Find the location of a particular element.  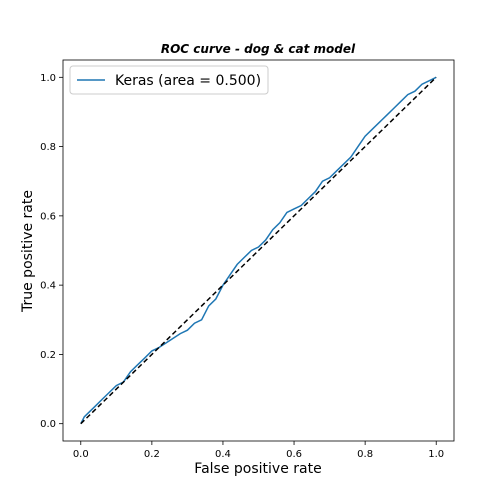

y-tick-label: 0.2 is located at coordinates (48, 355).